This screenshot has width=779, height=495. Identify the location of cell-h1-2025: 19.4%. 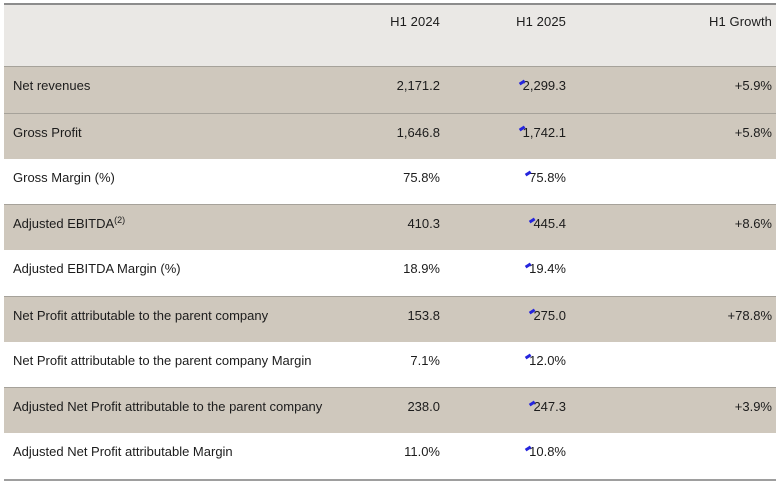
(507, 273).